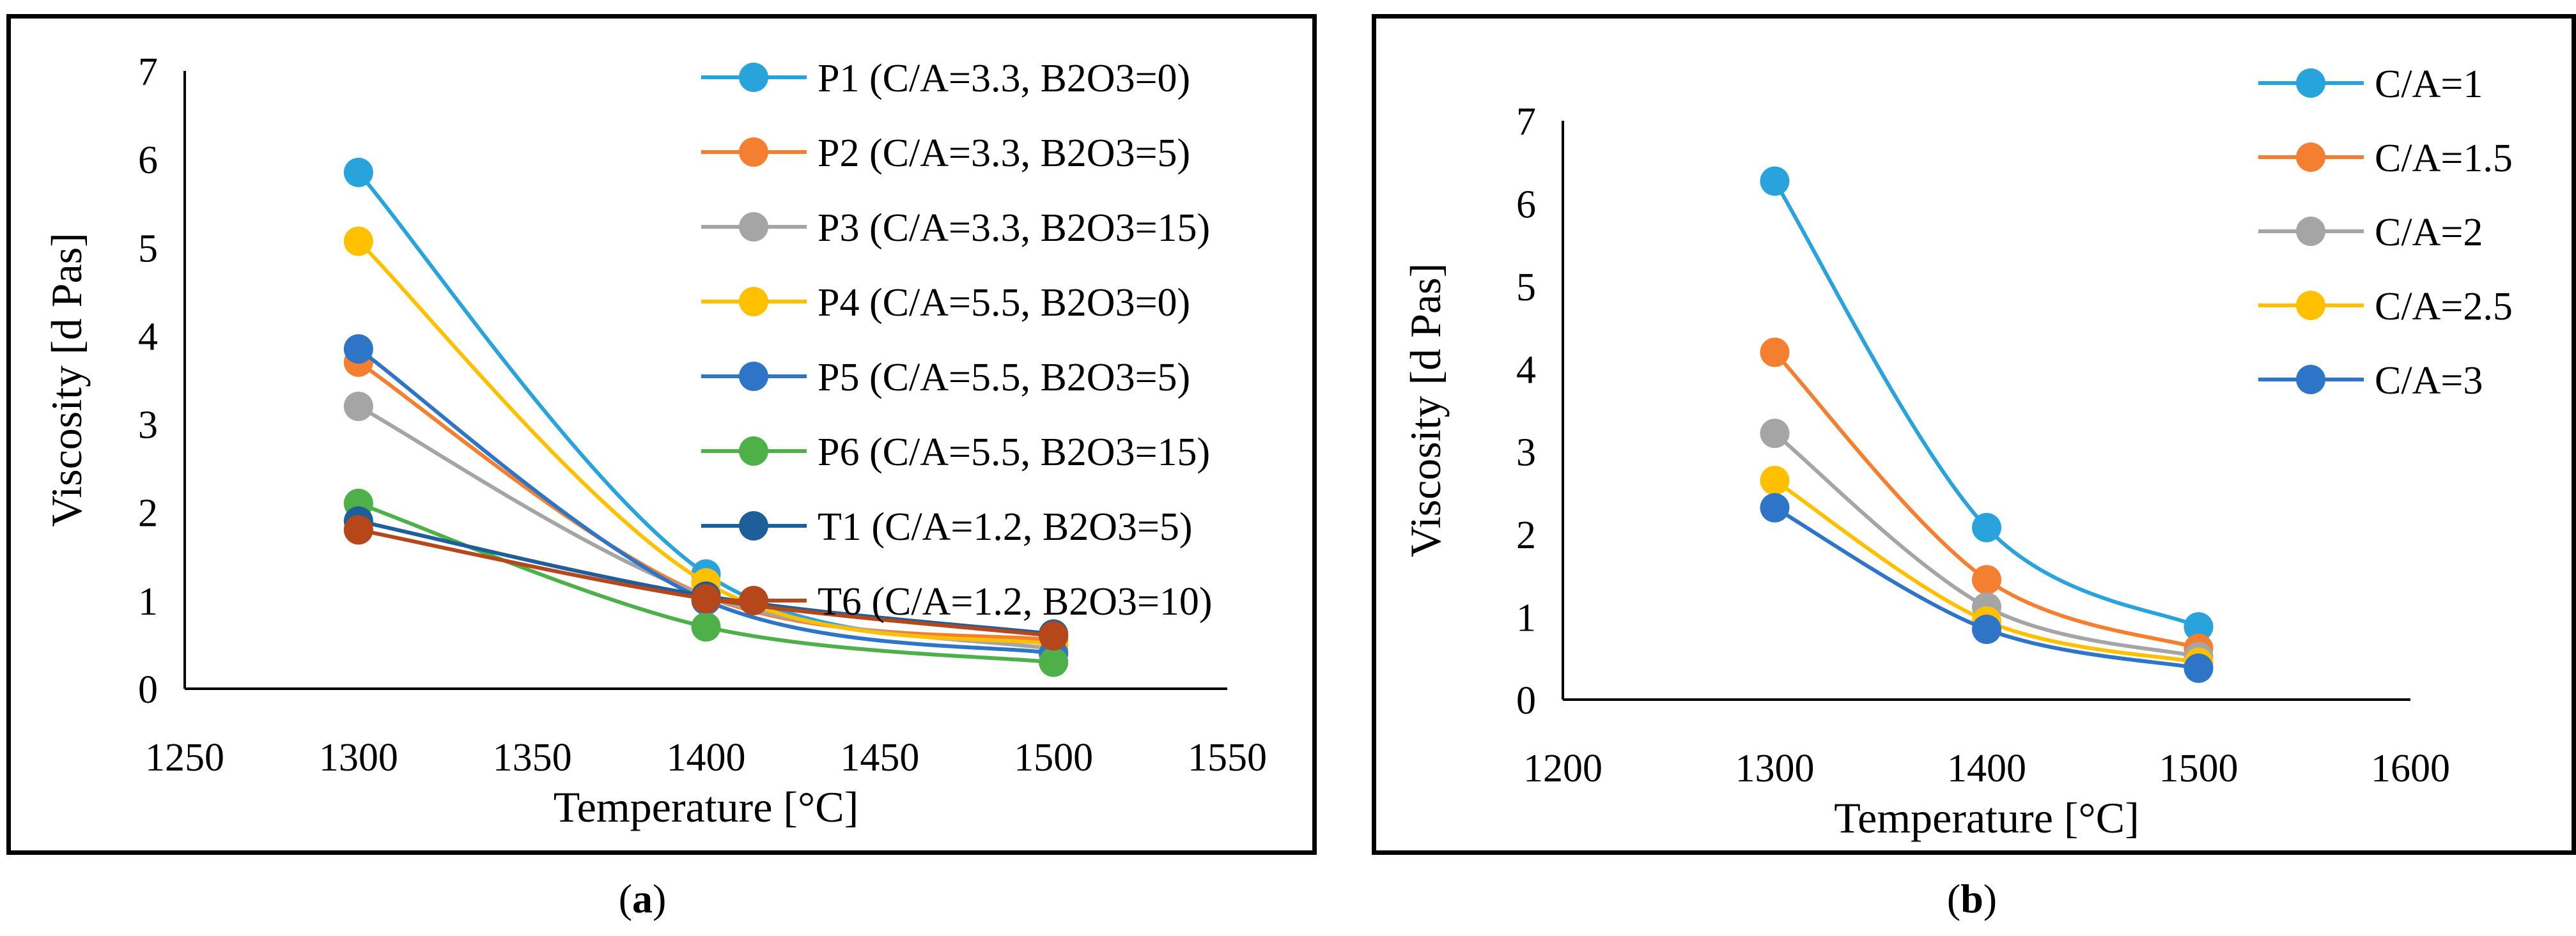 The height and width of the screenshot is (936, 2576). What do you see at coordinates (2429, 85) in the screenshot?
I see `legend-label: C/A=1` at bounding box center [2429, 85].